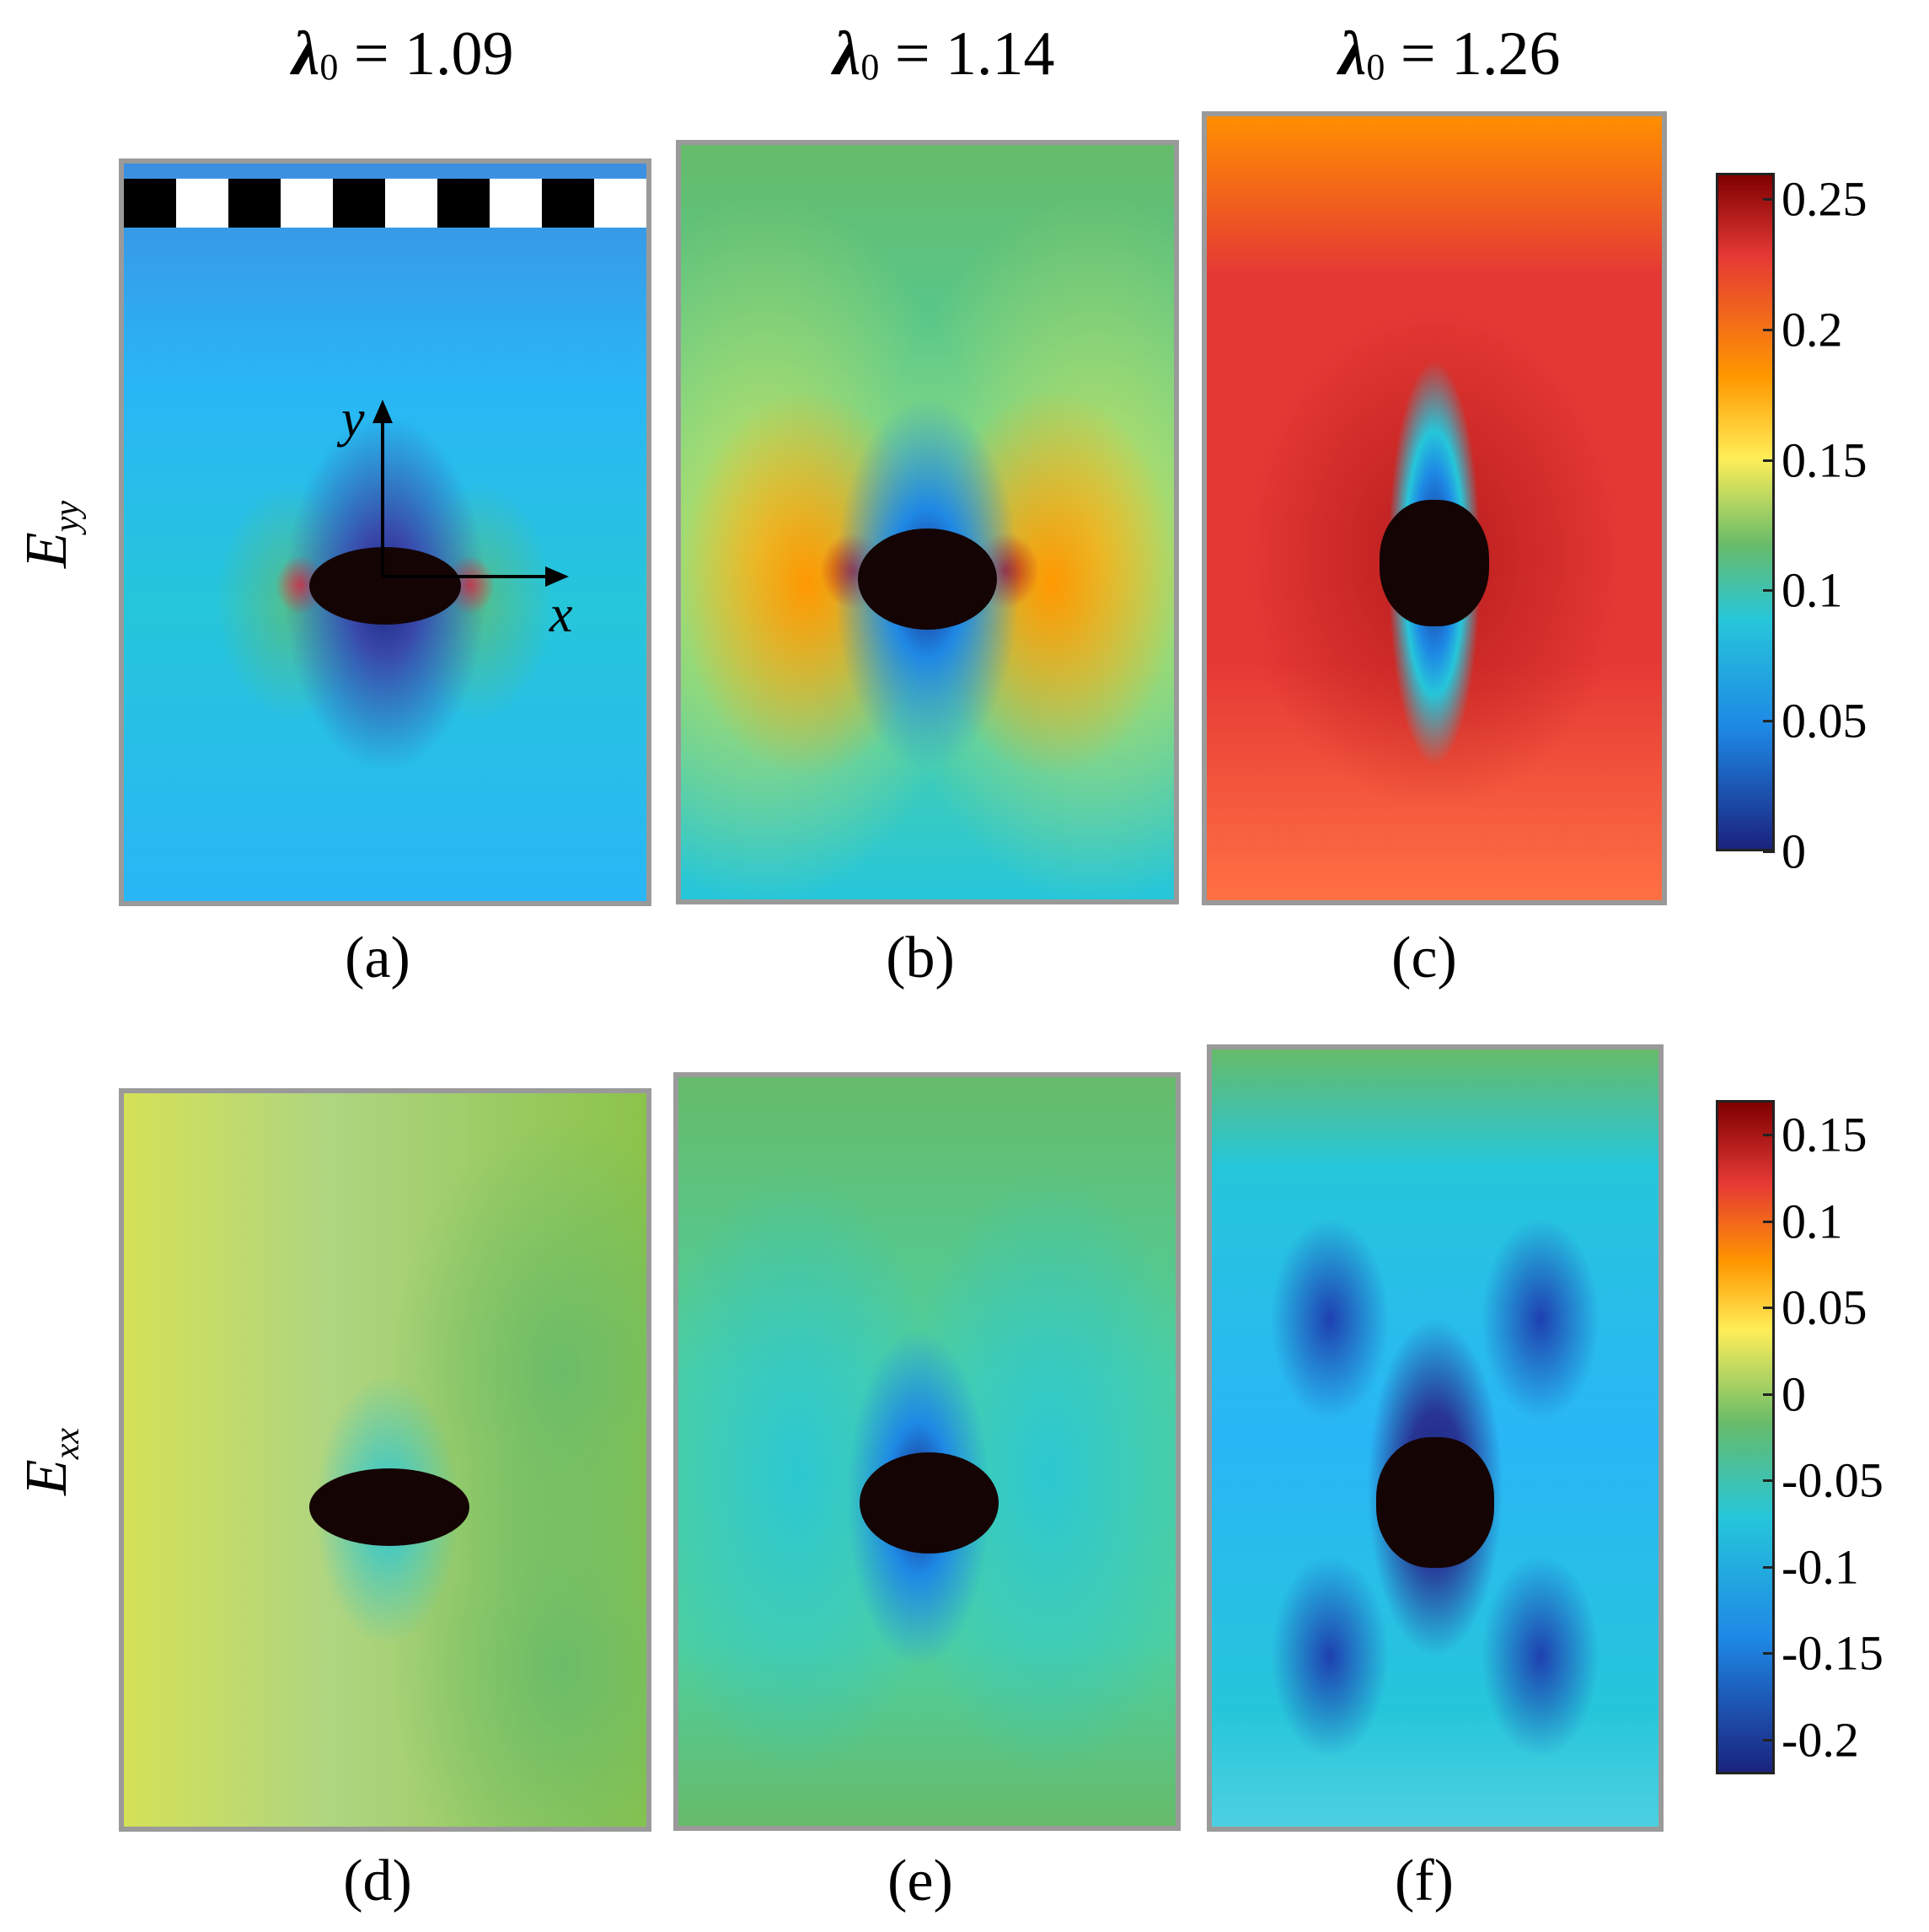  Describe the element at coordinates (1424, 958) in the screenshot. I see `panel-label-c: (c)` at that location.